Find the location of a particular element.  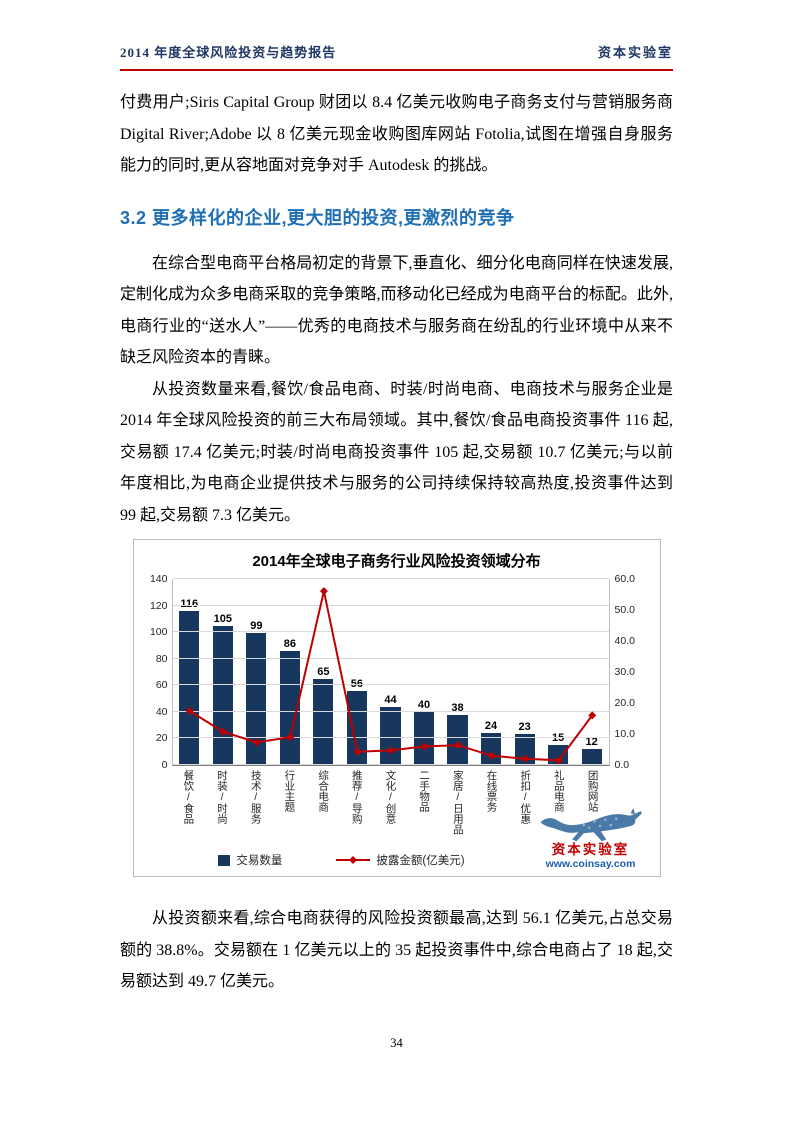

section-heading: 3.2 更多样化的企业,更大胆的投资,更激烈的竞争 is located at coordinates (317, 217).